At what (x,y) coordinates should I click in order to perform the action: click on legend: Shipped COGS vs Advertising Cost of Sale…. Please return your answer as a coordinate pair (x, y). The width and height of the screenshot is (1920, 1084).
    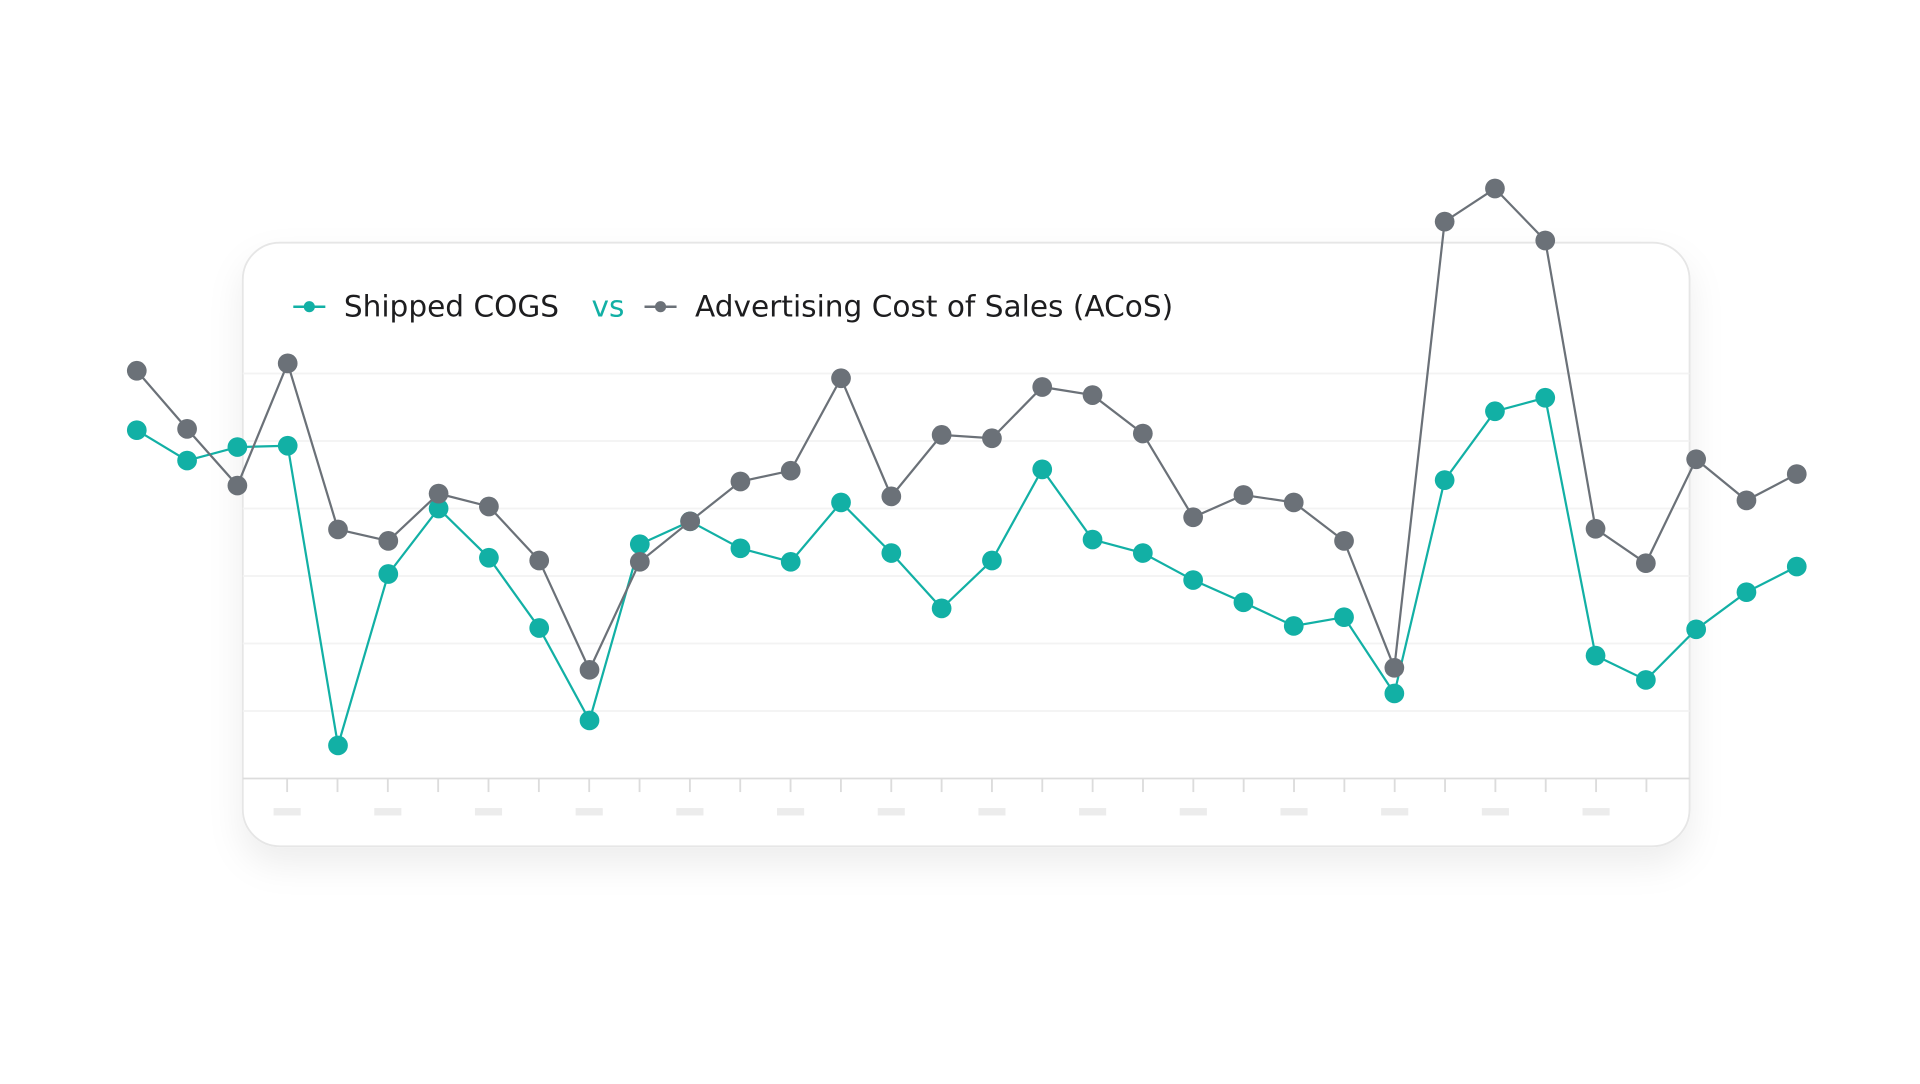
    Looking at the image, I should click on (733, 306).